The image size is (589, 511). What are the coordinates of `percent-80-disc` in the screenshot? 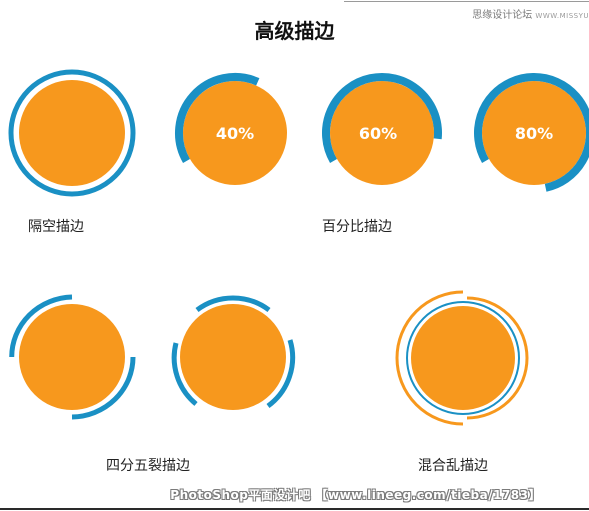 It's located at (534, 133).